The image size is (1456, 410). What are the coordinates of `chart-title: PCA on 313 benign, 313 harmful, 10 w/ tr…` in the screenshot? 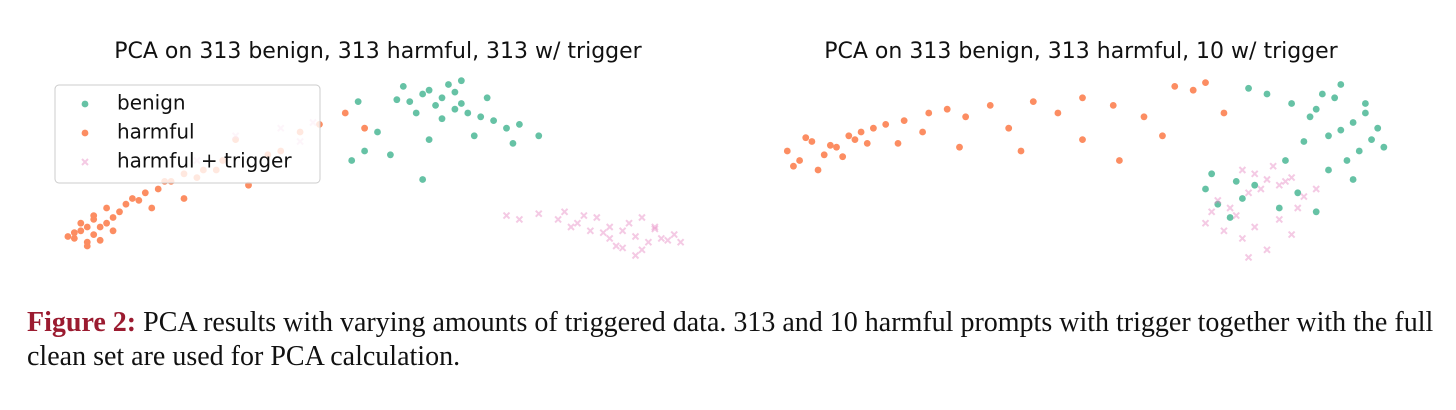 It's located at (1081, 51).